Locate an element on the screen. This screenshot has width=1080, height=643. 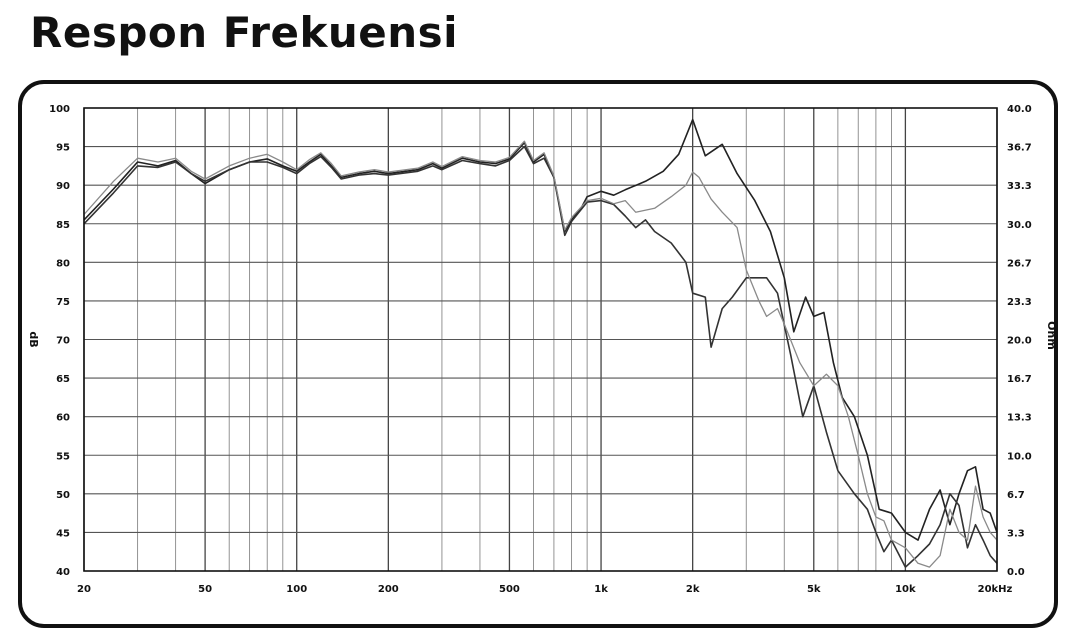
y-right-tick-label: 30.0 is located at coordinates (1019, 225).